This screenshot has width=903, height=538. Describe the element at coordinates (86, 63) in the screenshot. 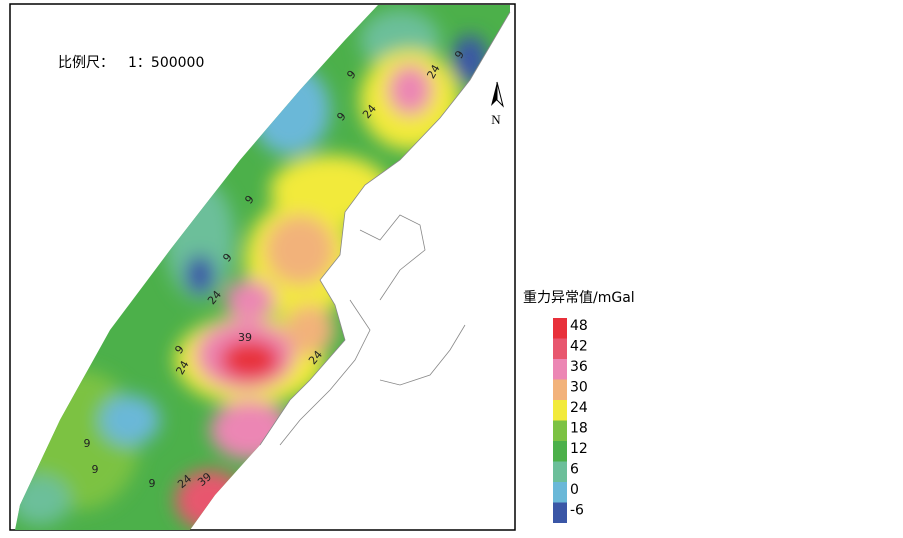

I see `scale-label: 比例尺：` at that location.